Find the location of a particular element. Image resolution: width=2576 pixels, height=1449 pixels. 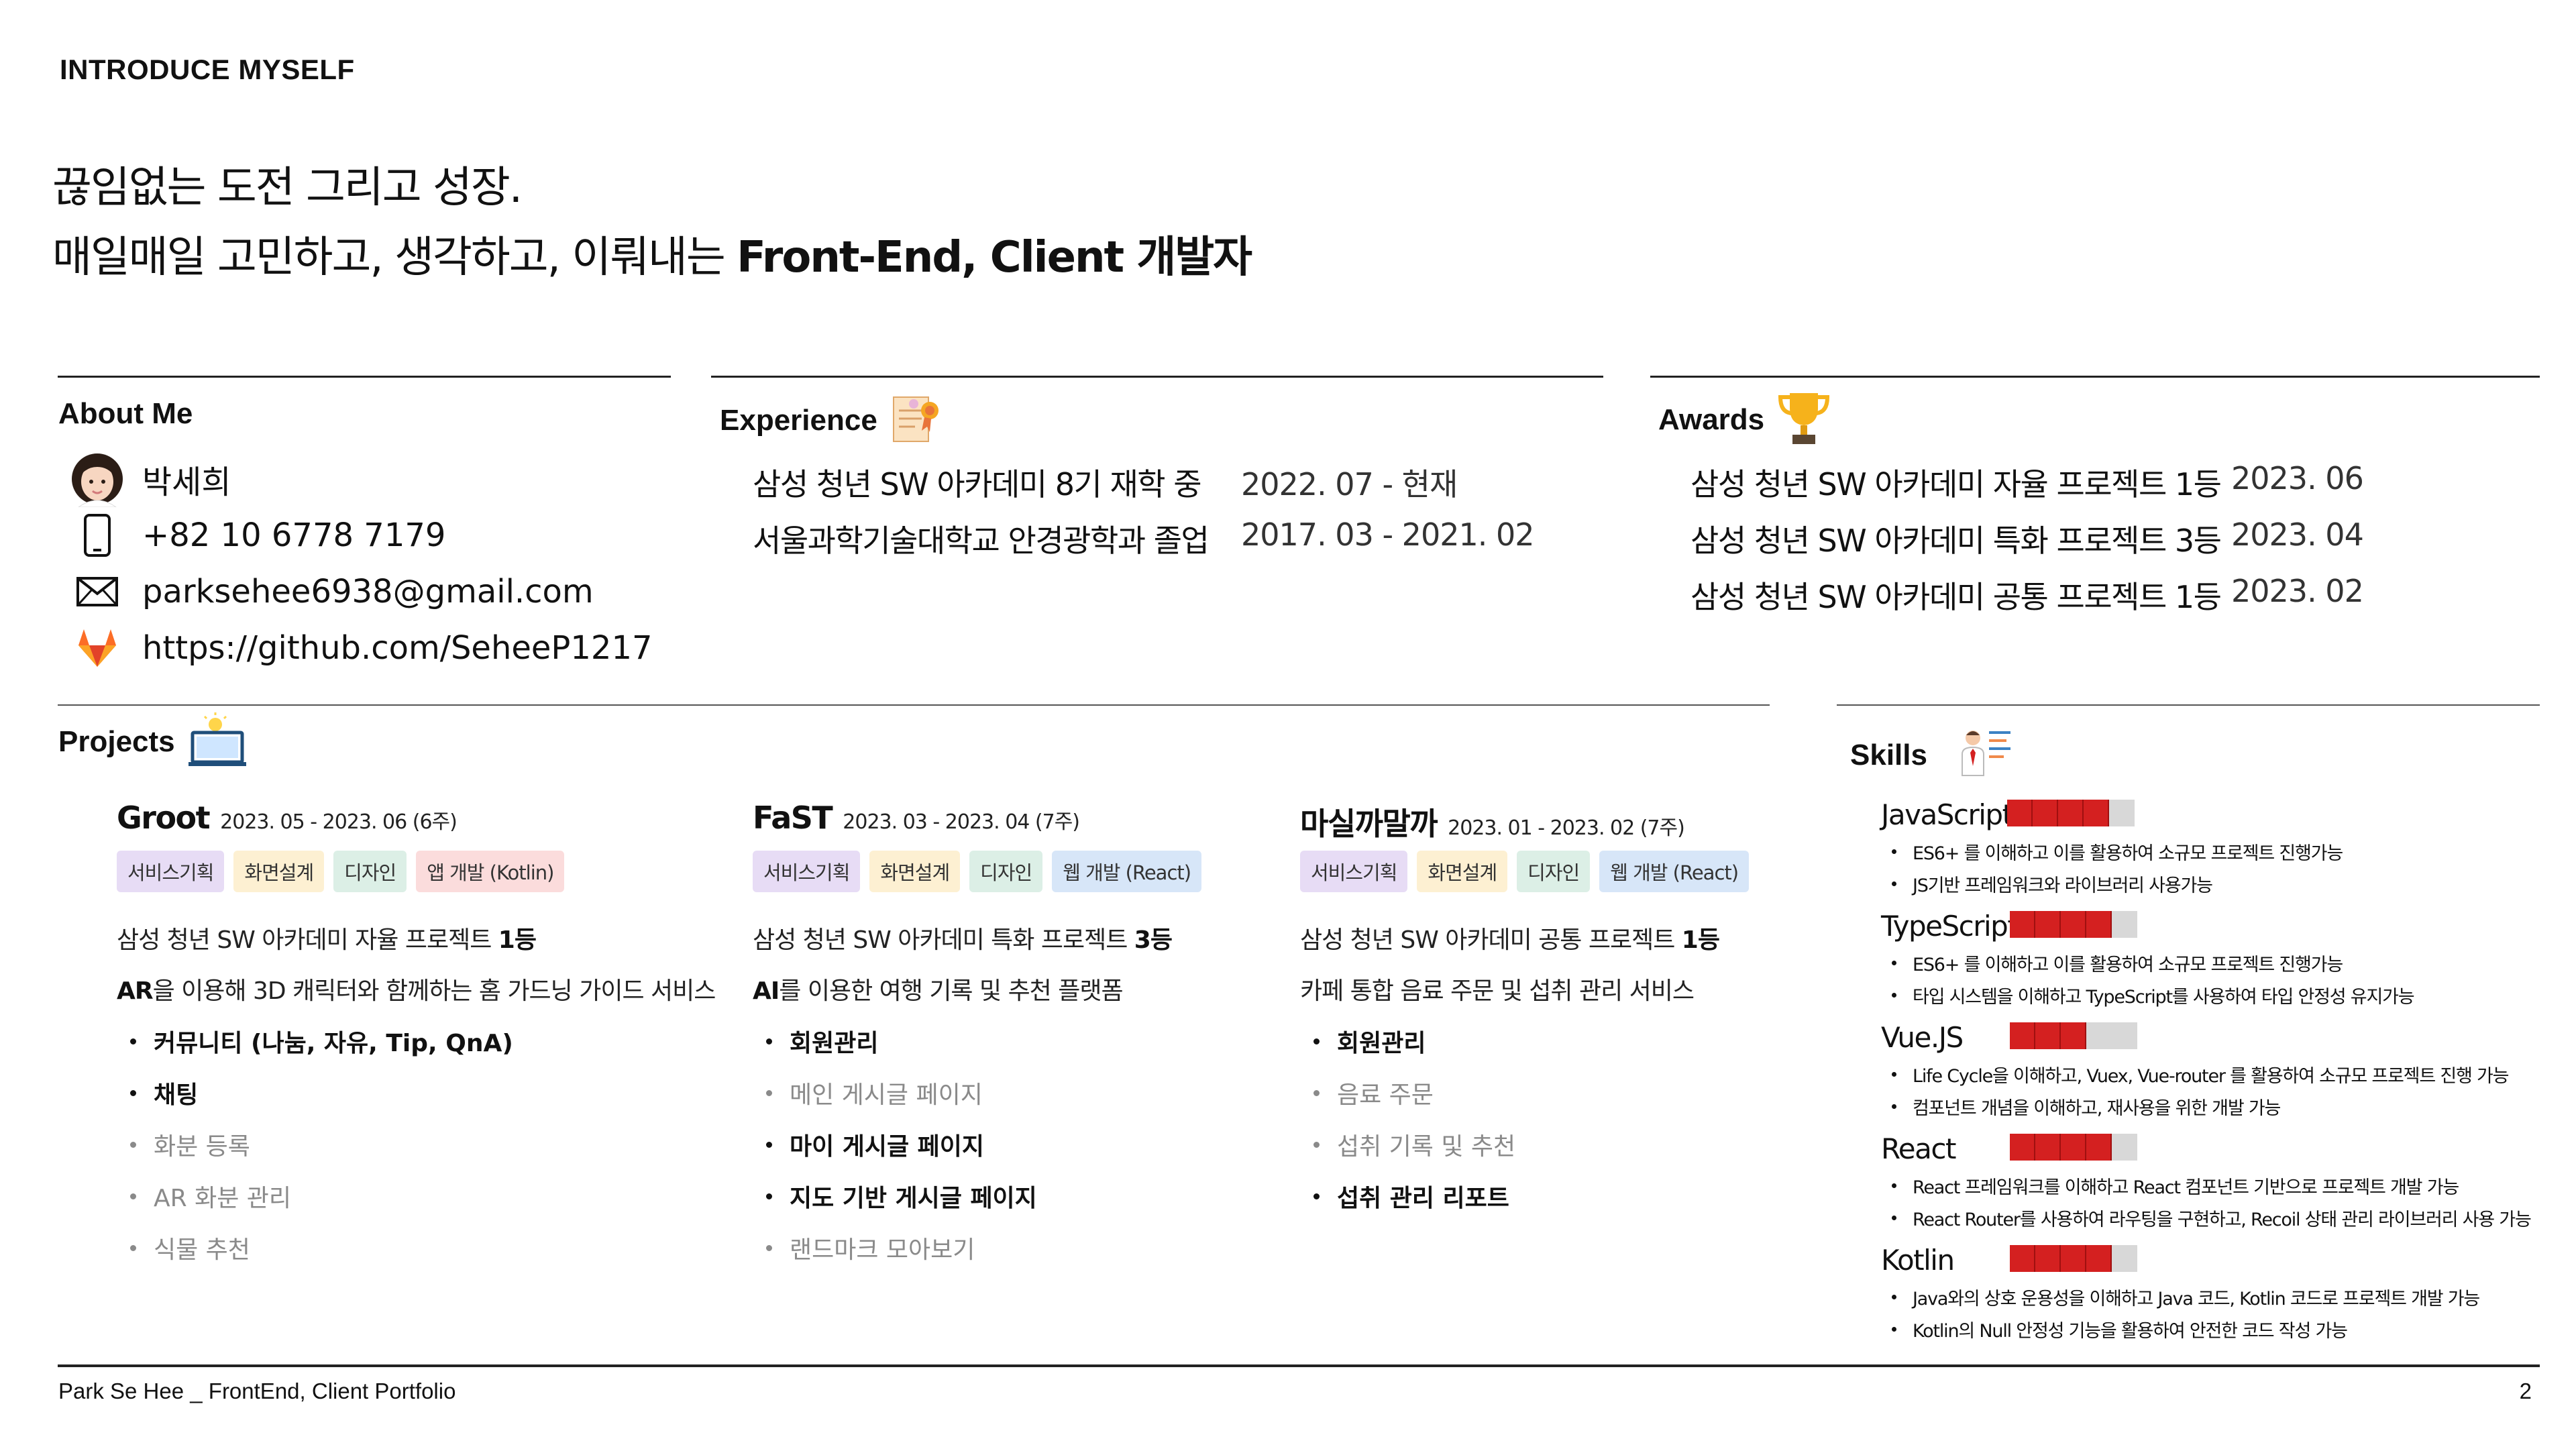

project-3-tag: 서비스기획 is located at coordinates (1354, 871).